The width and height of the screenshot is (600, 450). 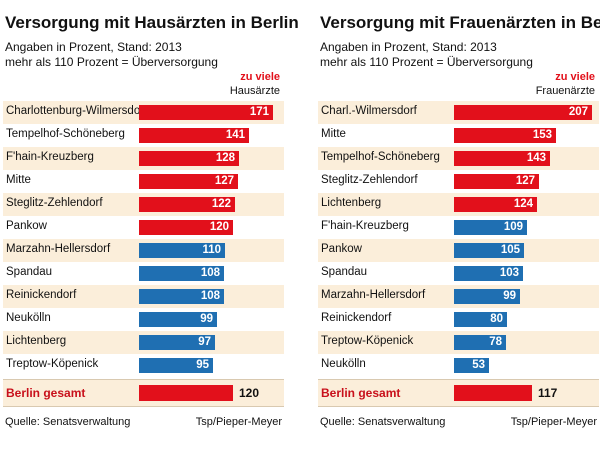 What do you see at coordinates (505, 393) in the screenshot?
I see `total-bar: 117` at bounding box center [505, 393].